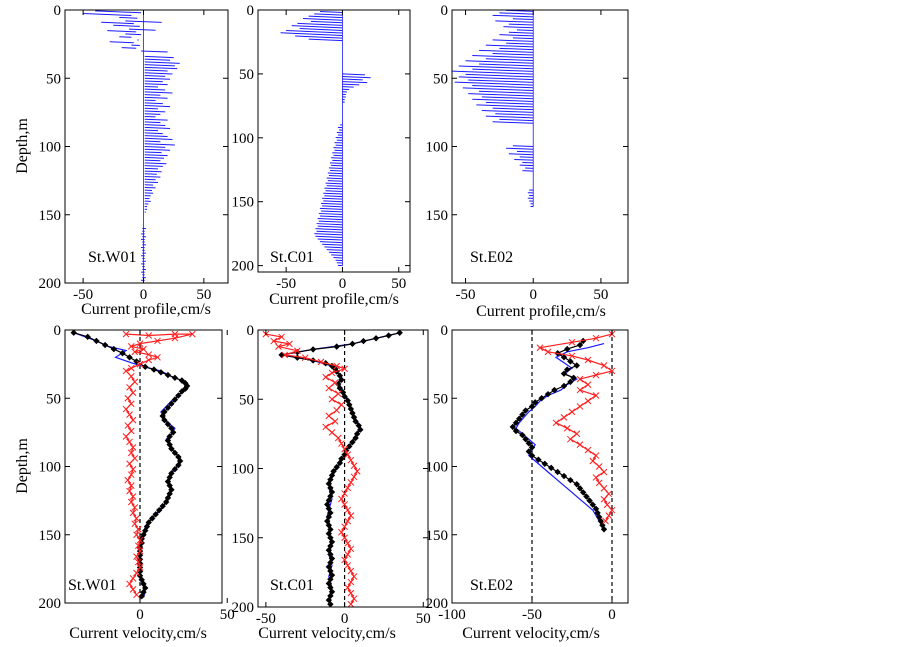 The width and height of the screenshot is (903, 647). I want to click on x-tick-label: -100, so click(452, 615).